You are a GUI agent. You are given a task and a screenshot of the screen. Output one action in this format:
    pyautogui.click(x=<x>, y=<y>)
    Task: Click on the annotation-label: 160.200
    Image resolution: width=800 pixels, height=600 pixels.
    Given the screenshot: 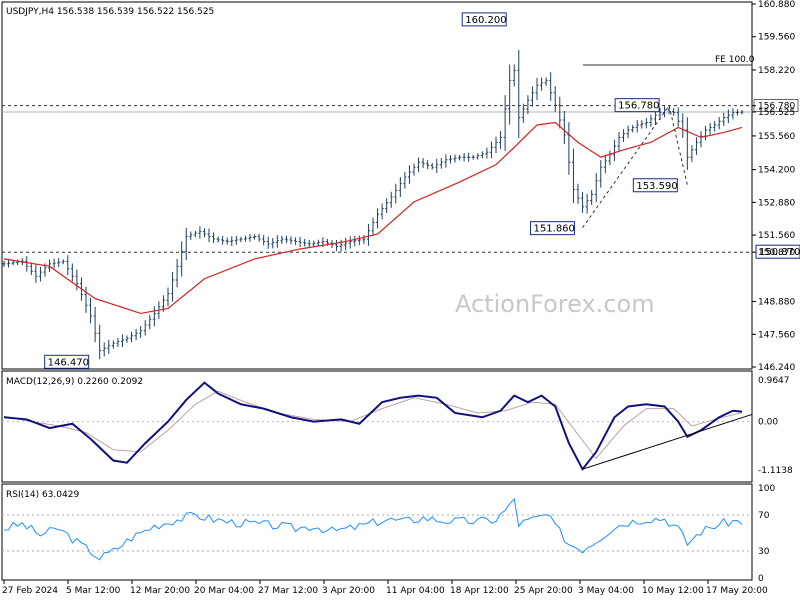 What is the action you would take?
    pyautogui.click(x=485, y=20)
    